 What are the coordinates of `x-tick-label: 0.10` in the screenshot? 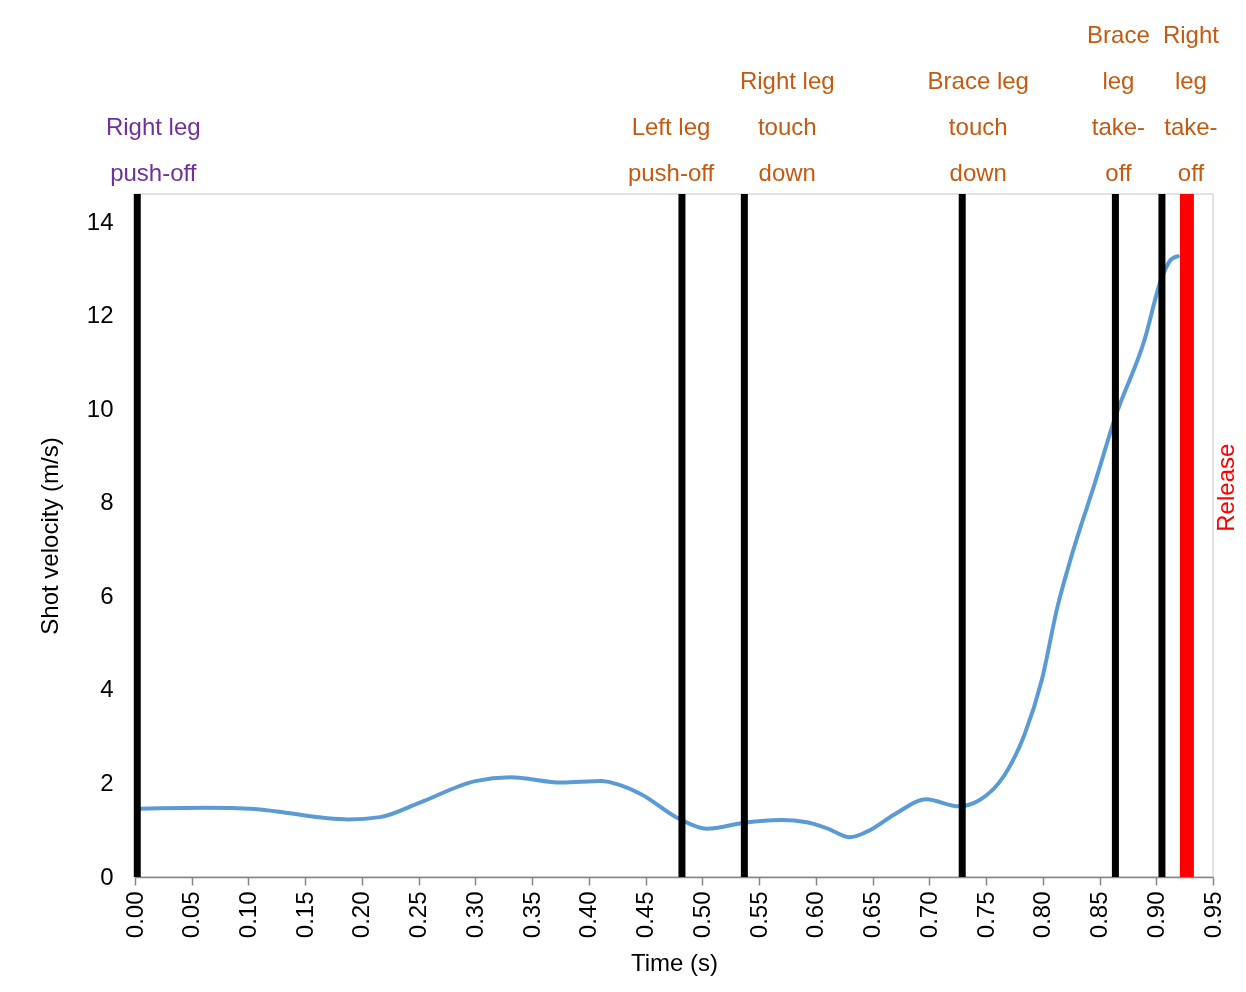 It's located at (247, 915).